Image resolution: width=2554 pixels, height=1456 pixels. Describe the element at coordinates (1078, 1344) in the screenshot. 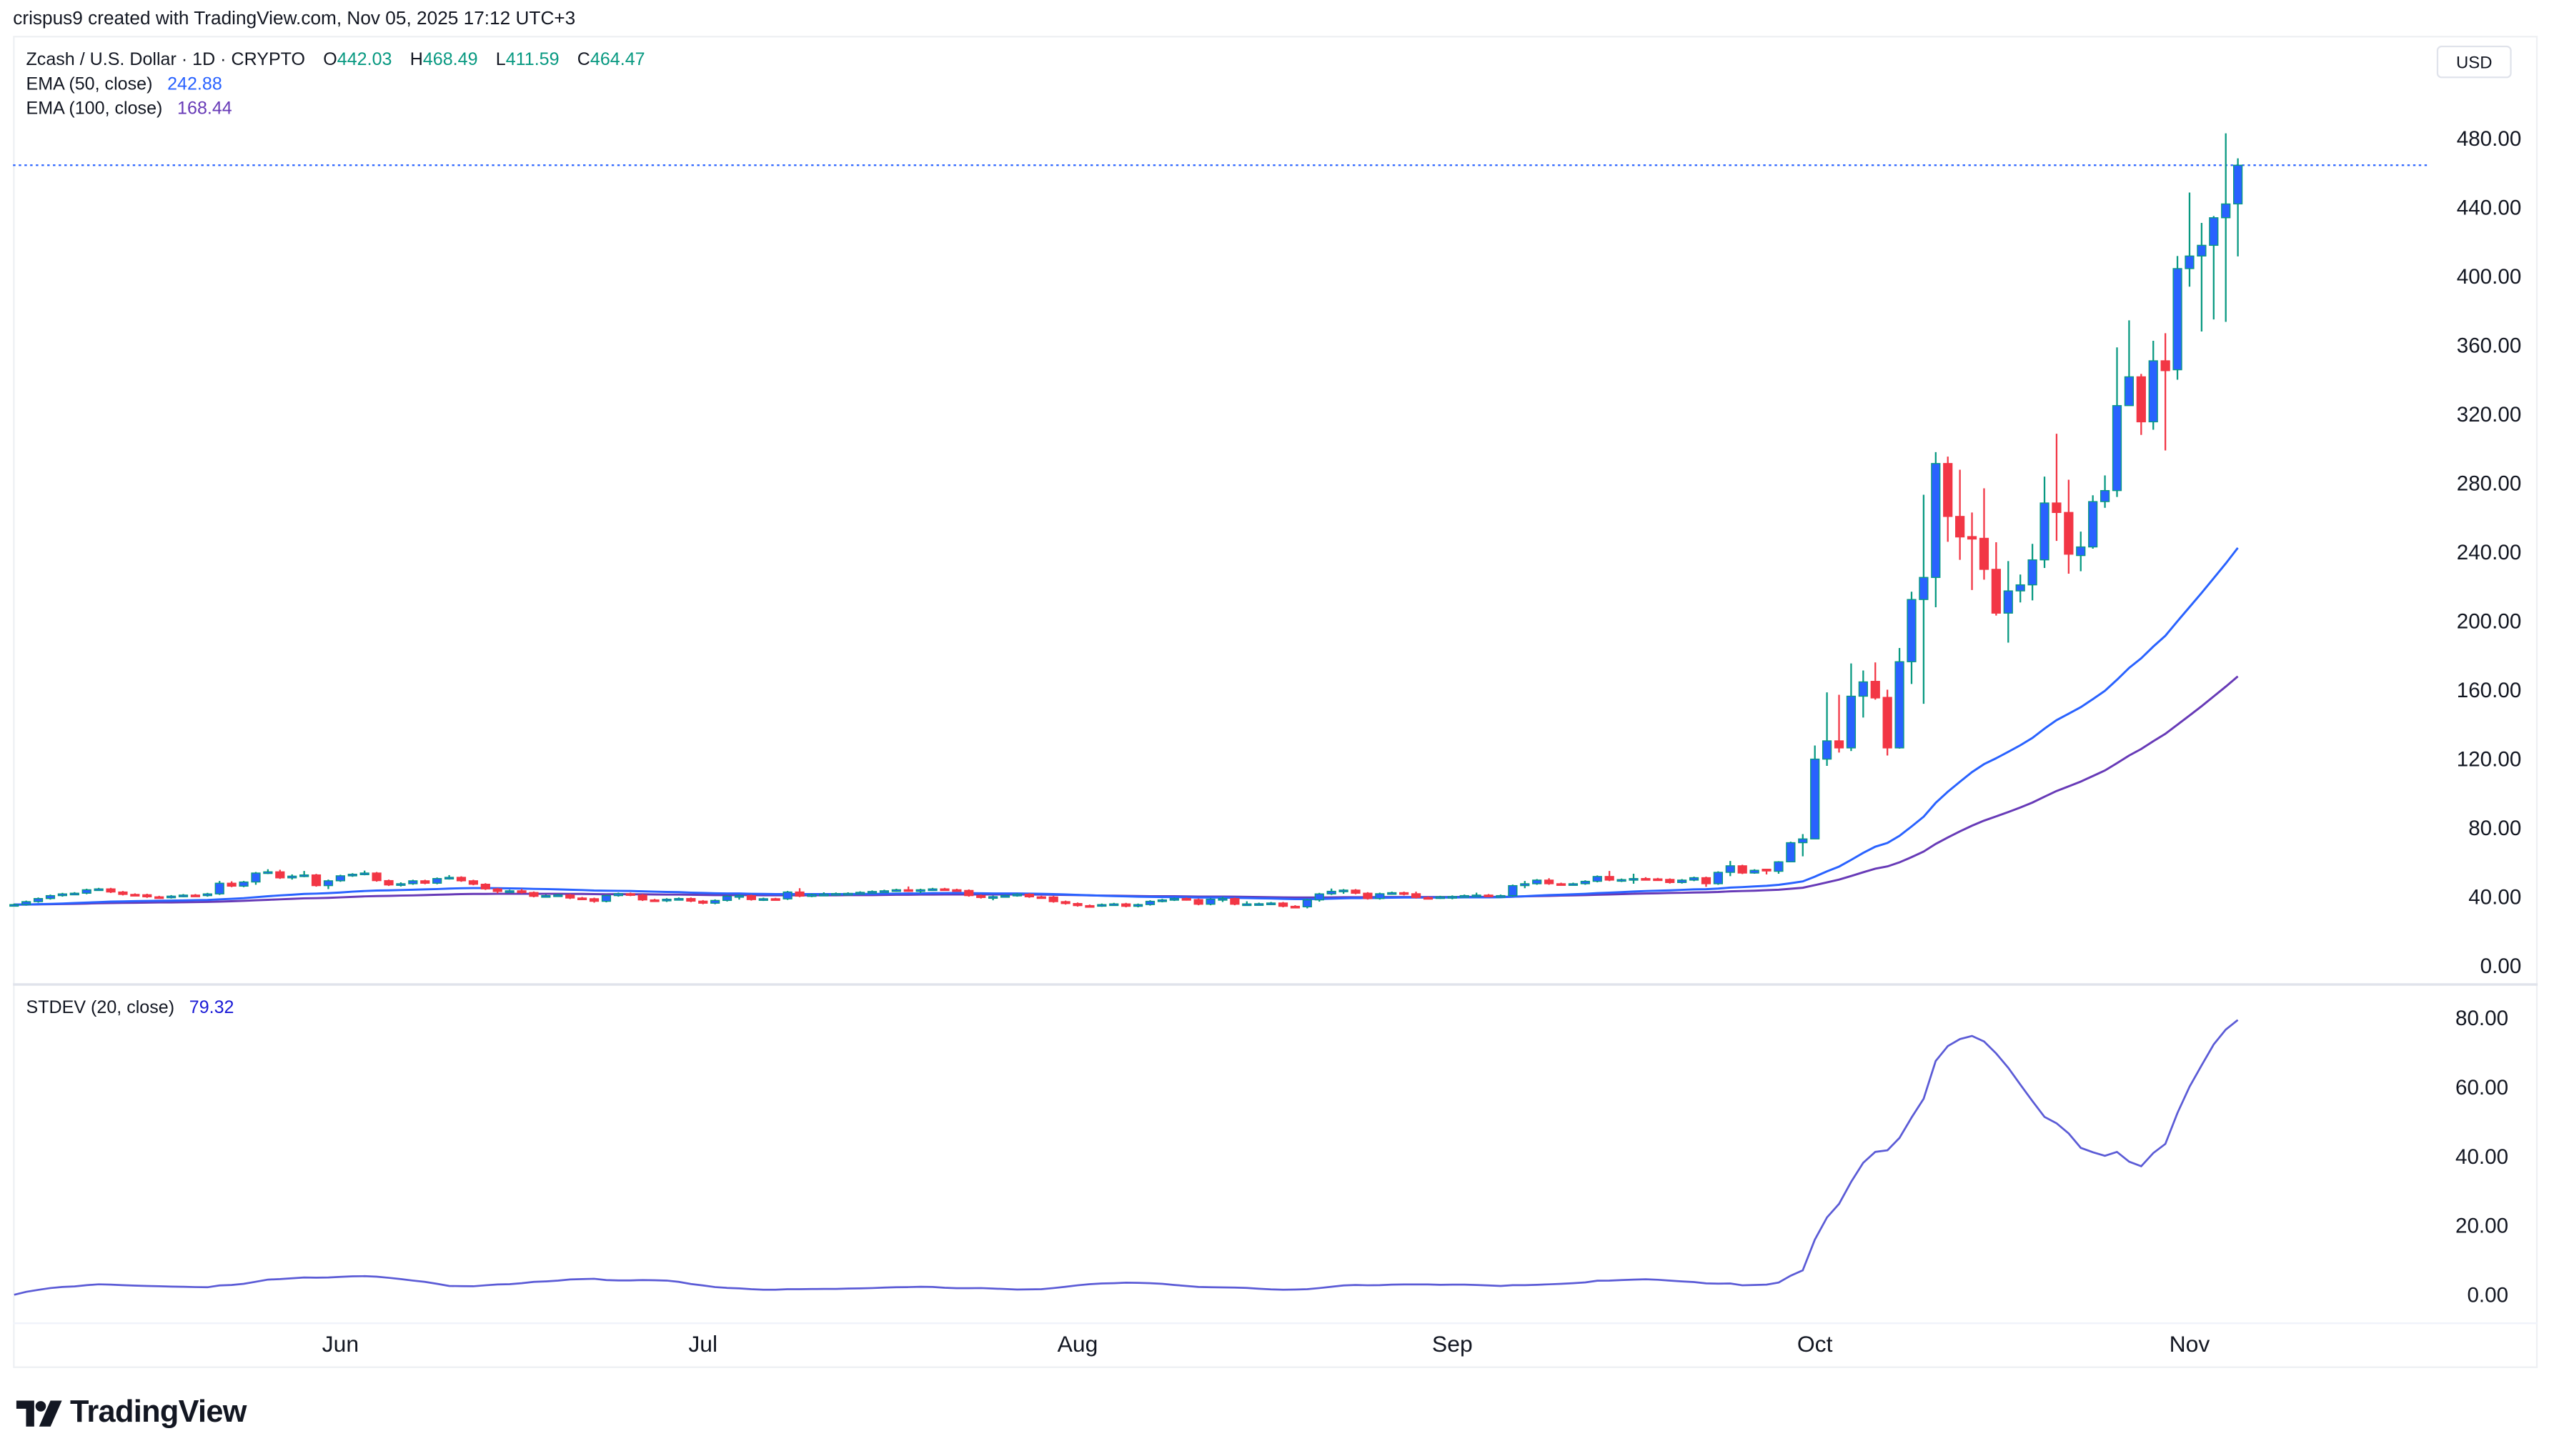

I see `time-tick-label: Aug` at that location.